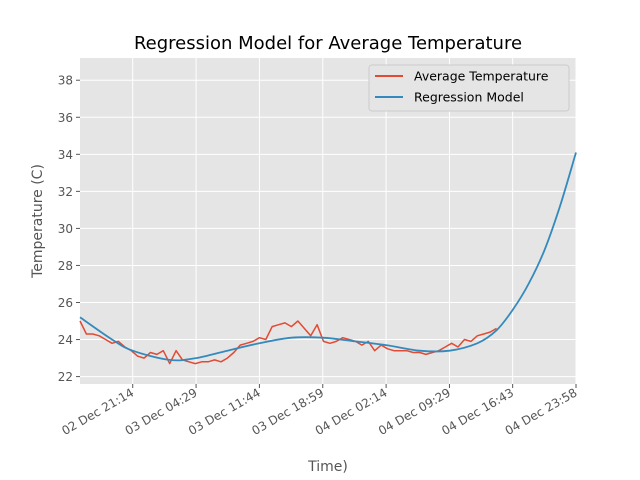  I want to click on y-axis-ticks: 22 24 26 28 30 32 34 36 38, so click(69, 229).